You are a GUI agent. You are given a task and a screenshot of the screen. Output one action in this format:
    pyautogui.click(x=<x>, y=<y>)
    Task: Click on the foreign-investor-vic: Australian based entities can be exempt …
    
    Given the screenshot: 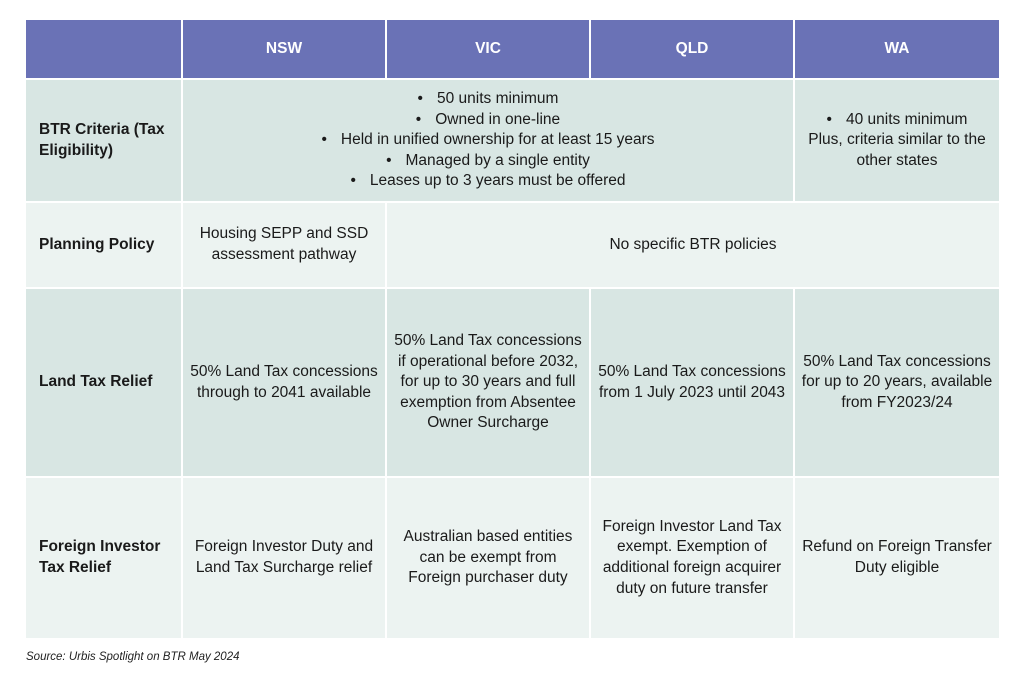 What is the action you would take?
    pyautogui.click(x=488, y=558)
    